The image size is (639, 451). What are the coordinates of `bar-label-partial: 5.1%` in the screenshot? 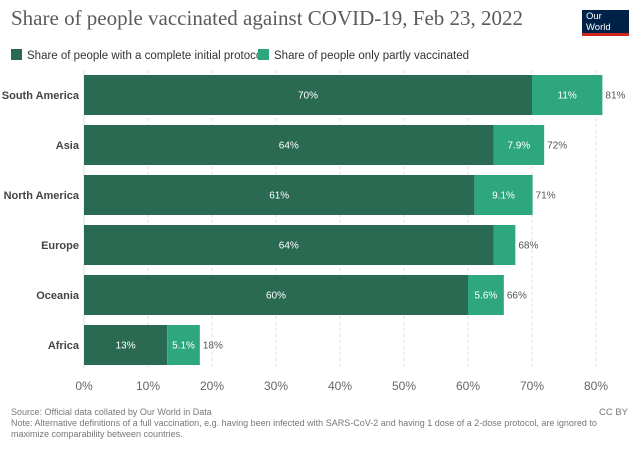 It's located at (183, 346).